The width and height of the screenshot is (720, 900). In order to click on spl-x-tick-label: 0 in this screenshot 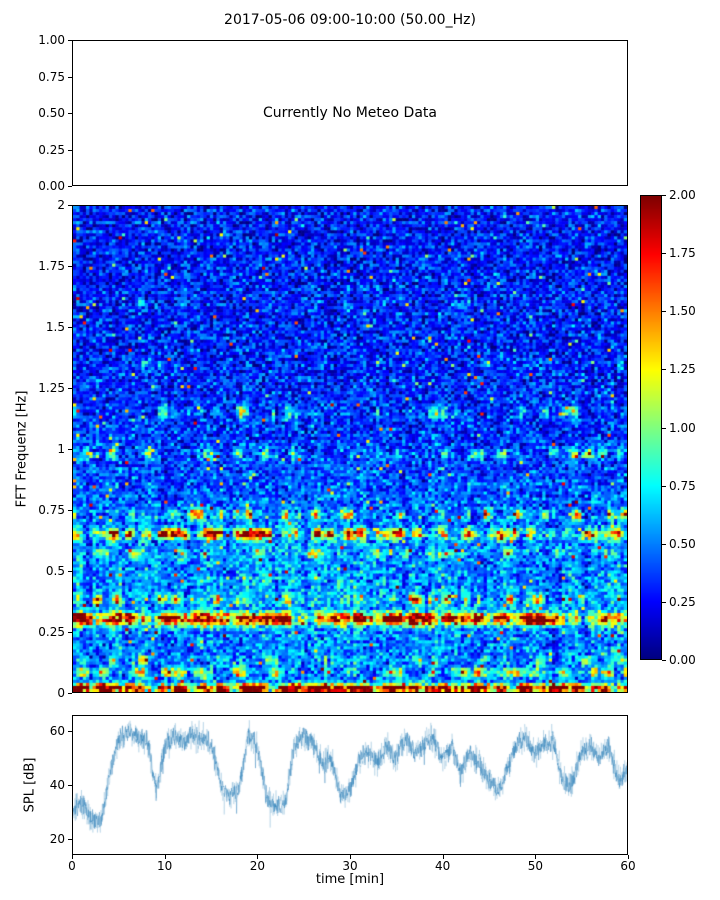, I will do `click(72, 866)`.